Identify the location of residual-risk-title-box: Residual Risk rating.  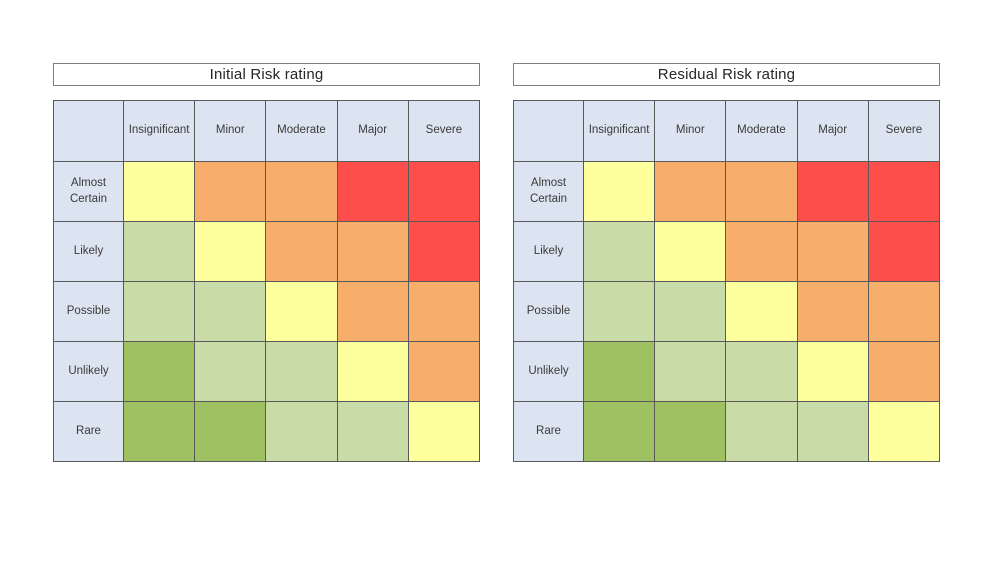
(726, 74).